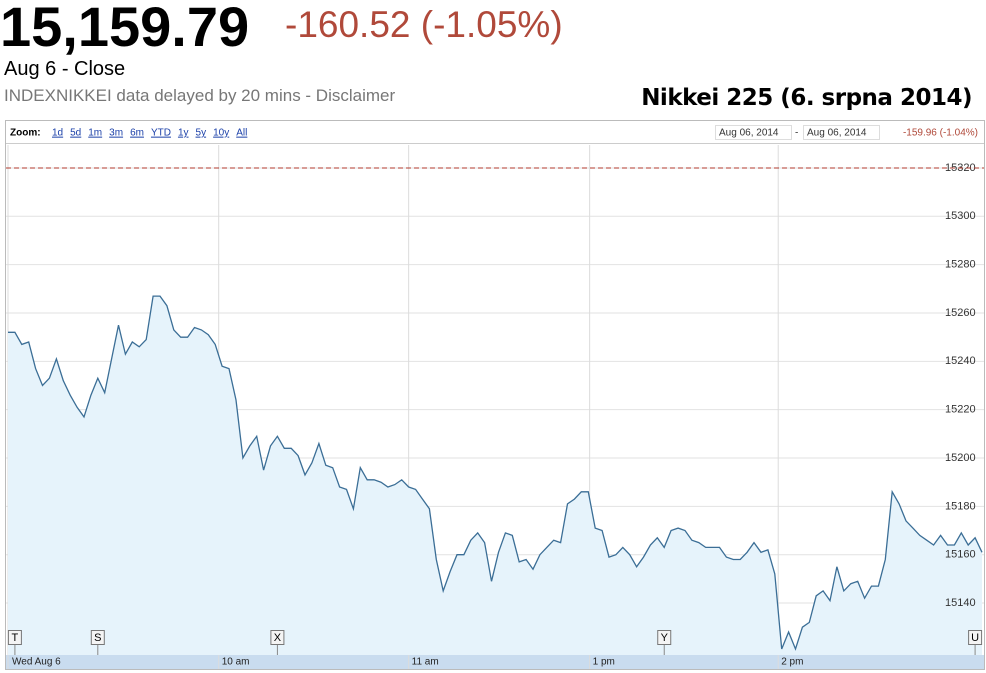  Describe the element at coordinates (837, 133) in the screenshot. I see `range-end: Aug 06, 2014` at that location.